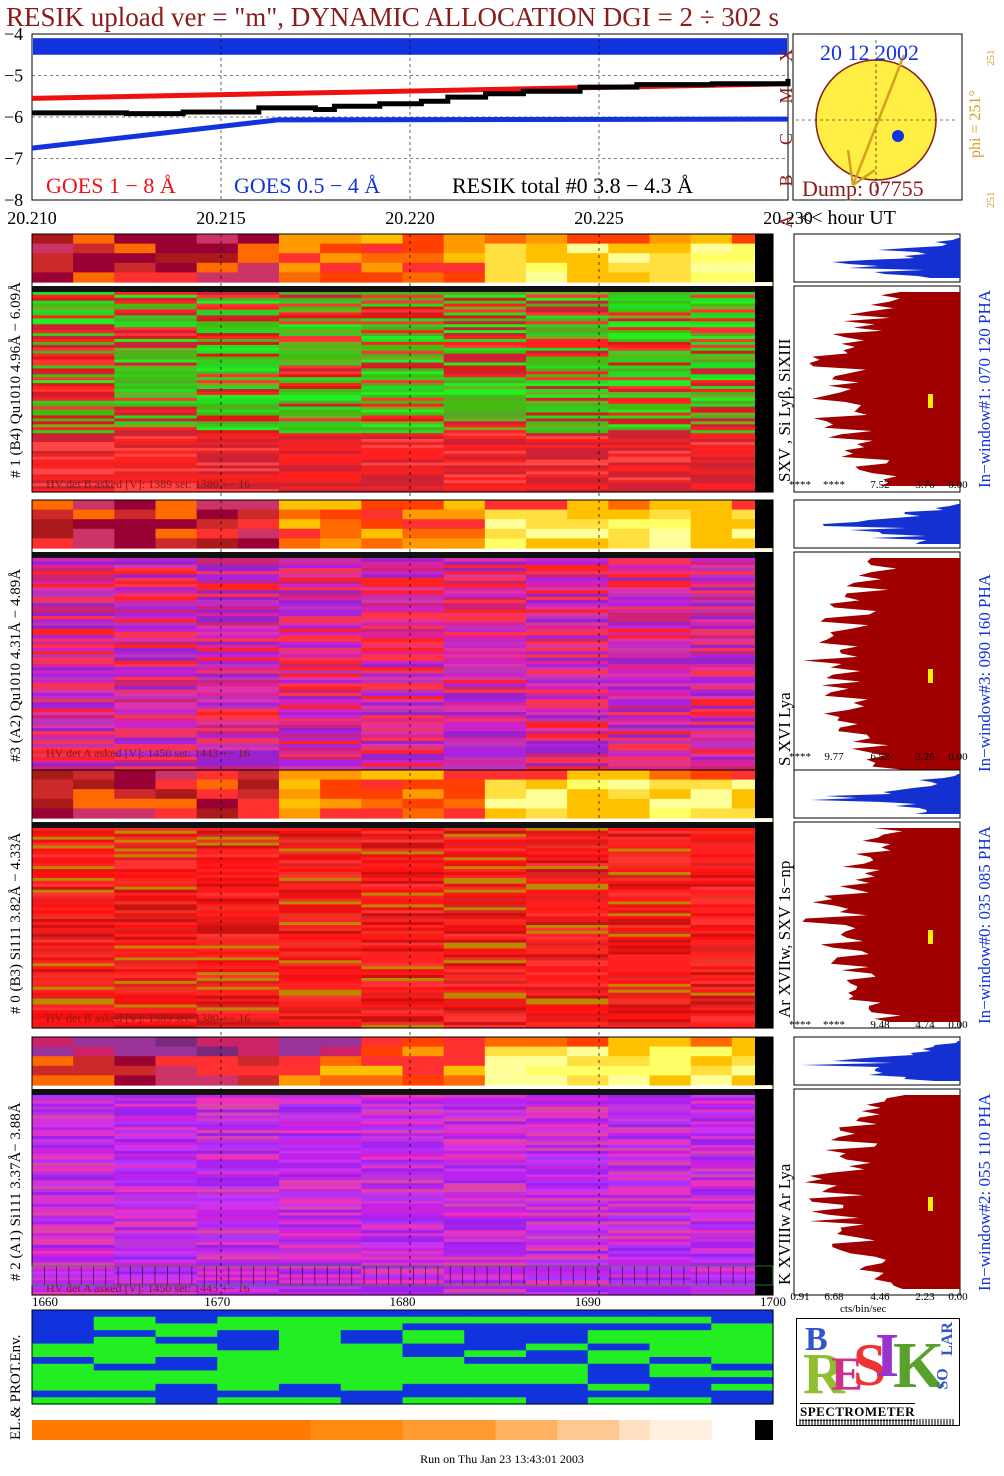  What do you see at coordinates (879, 757) in the screenshot?
I see `channel-3-pha-tick-label: 6.52` at bounding box center [879, 757].